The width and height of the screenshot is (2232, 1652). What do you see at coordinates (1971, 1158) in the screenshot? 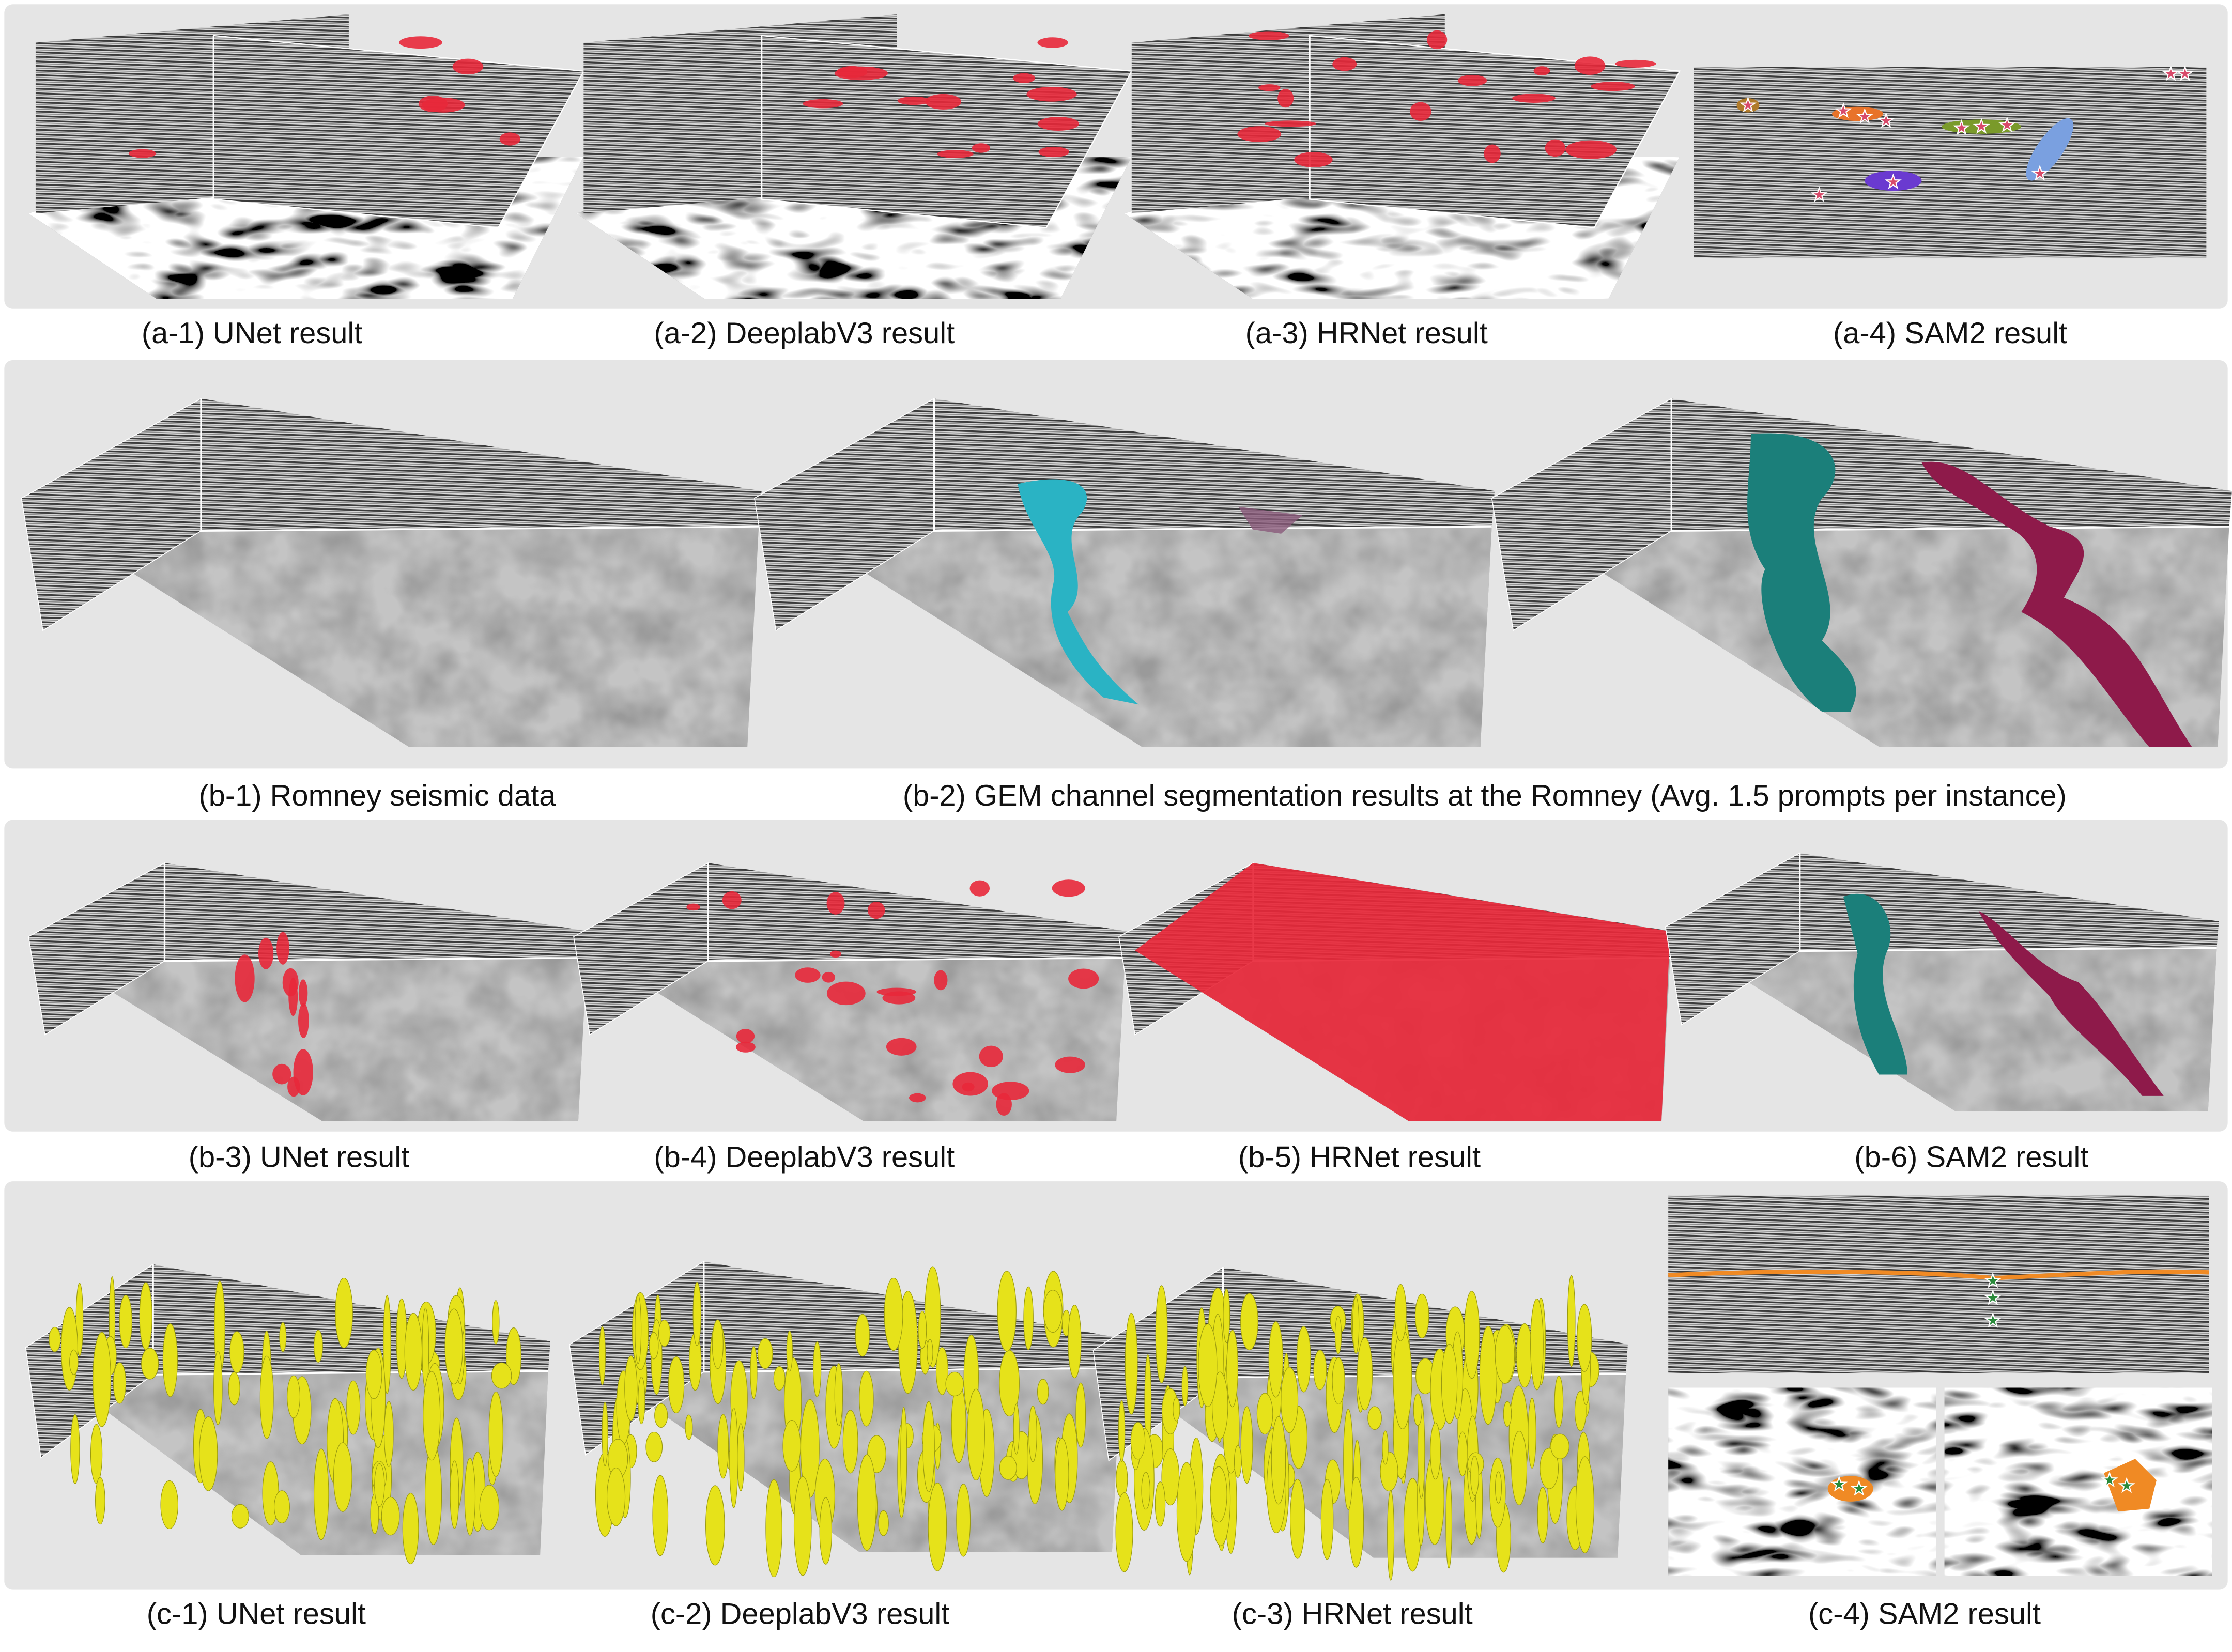
I see `caption-b-6: (b-6) SAM2 result` at bounding box center [1971, 1158].